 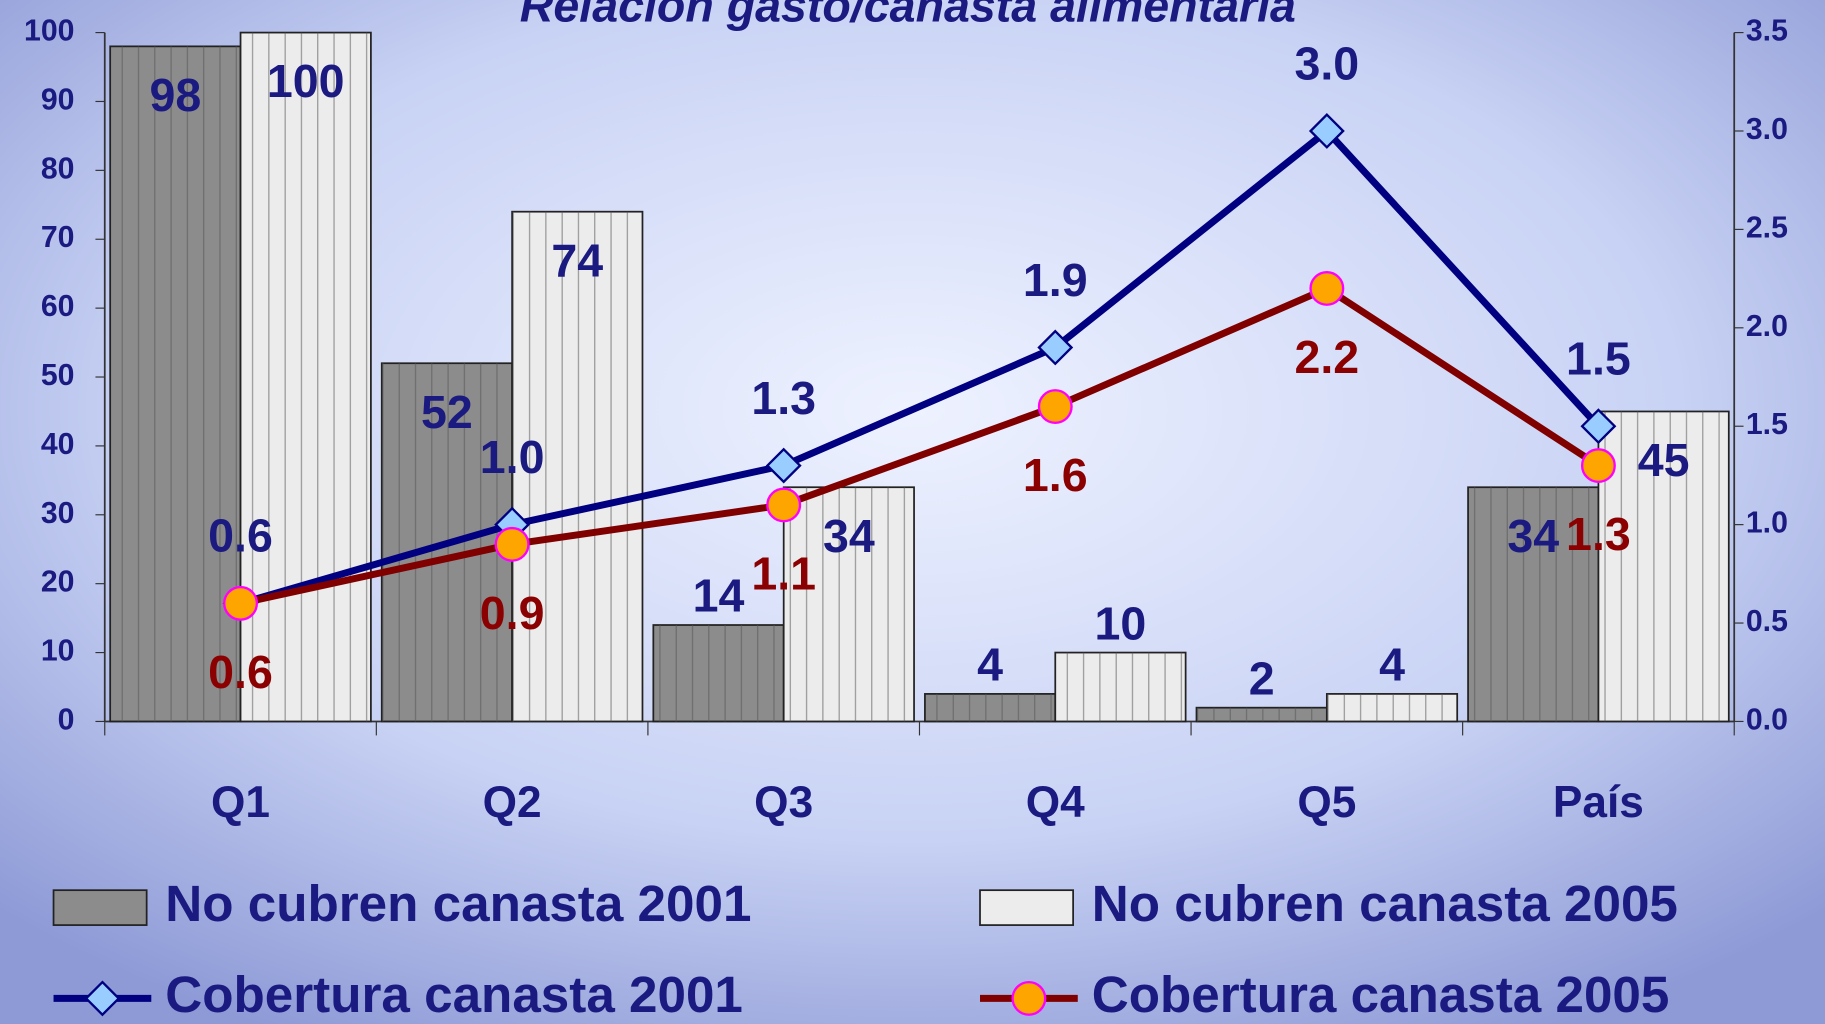 I want to click on y-tick-label: 100, so click(x=49, y=31).